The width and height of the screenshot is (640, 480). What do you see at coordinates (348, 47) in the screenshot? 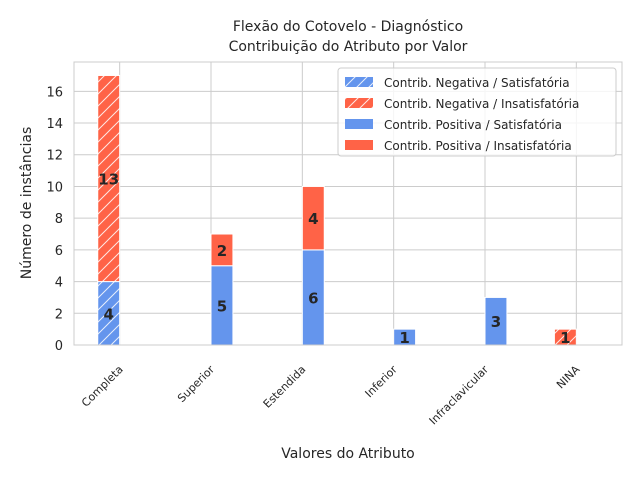
I see `chart-subtitle: Contribuição do Atributo por Valor` at bounding box center [348, 47].